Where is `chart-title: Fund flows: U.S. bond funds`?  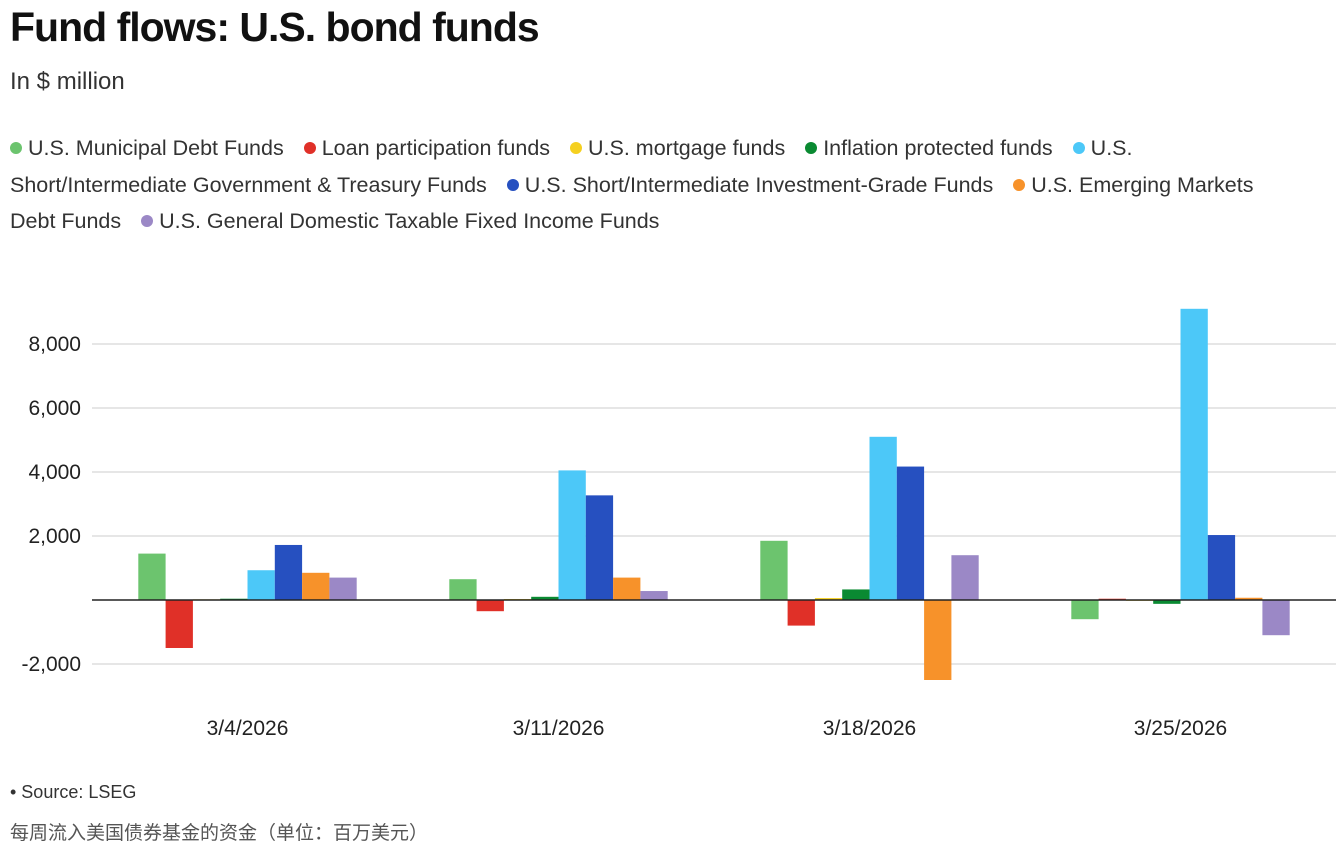 chart-title: Fund flows: U.S. bond funds is located at coordinates (275, 27).